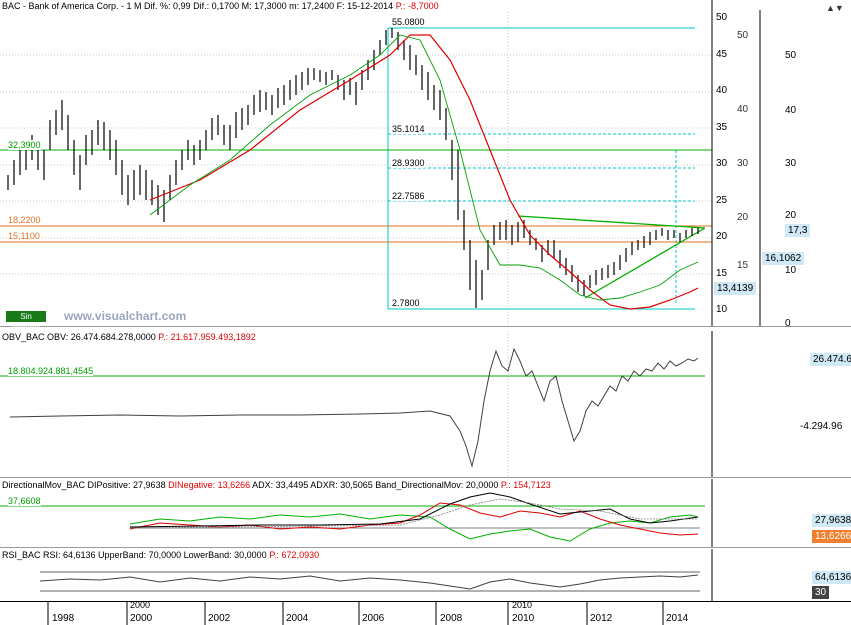  Describe the element at coordinates (743, 109) in the screenshot. I see `price-tick-secondary: 40` at that location.